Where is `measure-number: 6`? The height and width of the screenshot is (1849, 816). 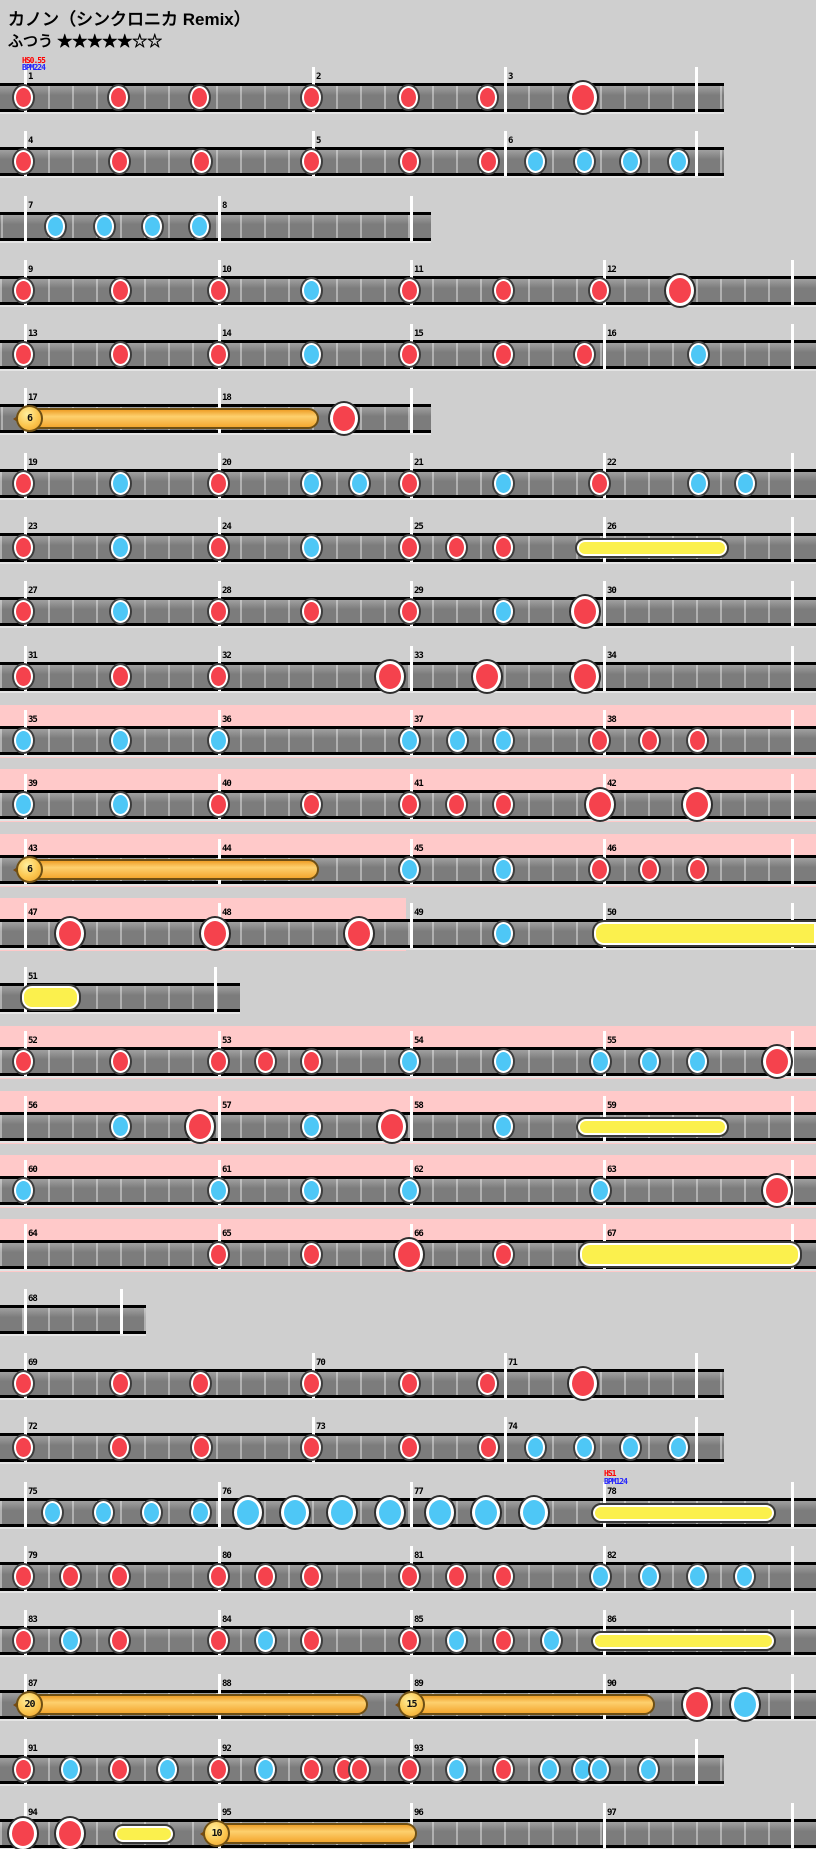
measure-number: 6 is located at coordinates (511, 141).